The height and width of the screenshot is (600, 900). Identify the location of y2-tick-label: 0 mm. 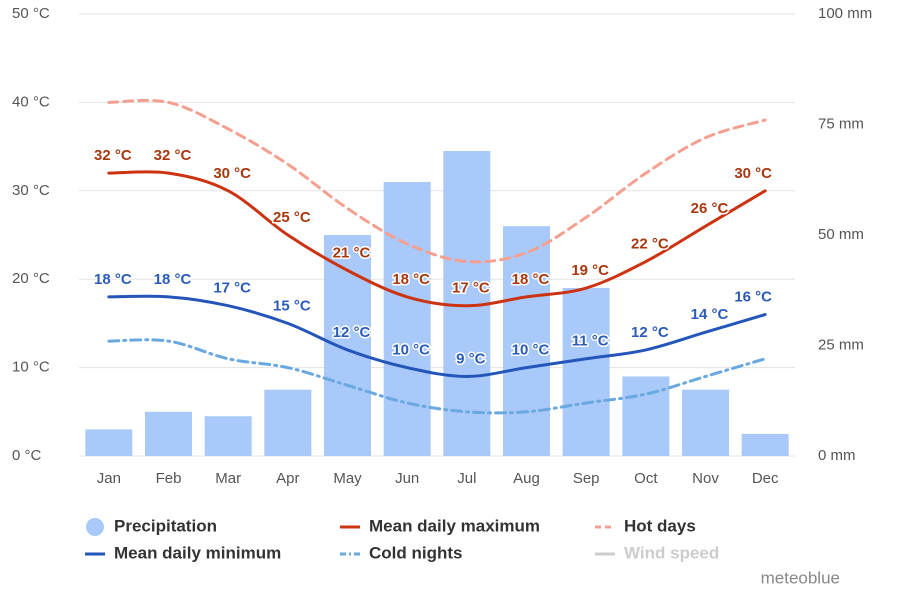
(837, 455).